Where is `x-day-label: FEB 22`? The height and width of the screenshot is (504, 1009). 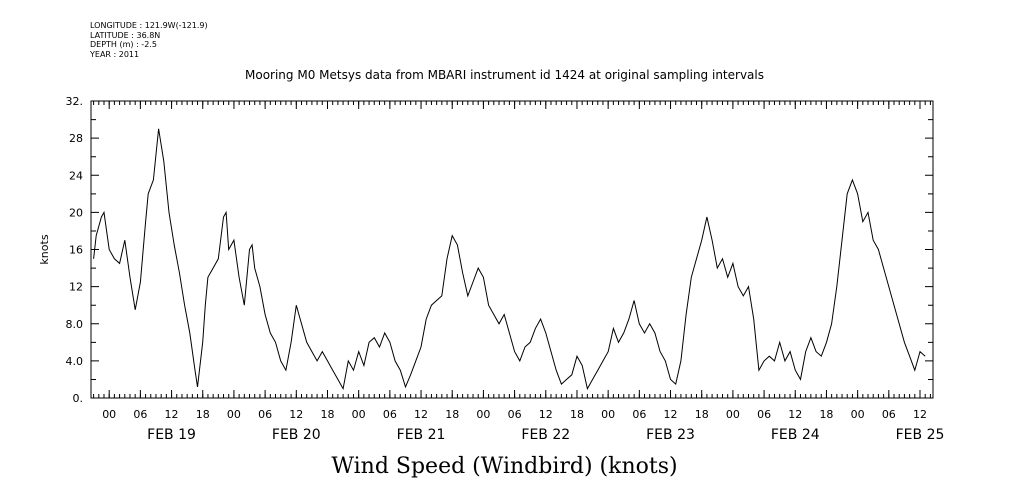
x-day-label: FEB 22 is located at coordinates (545, 435).